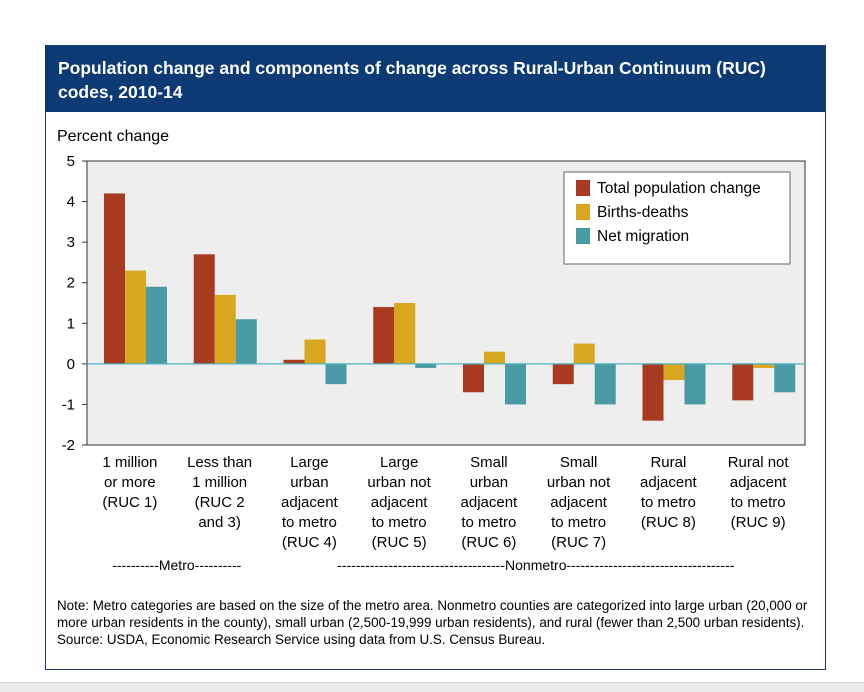  Describe the element at coordinates (668, 462) in the screenshot. I see `category-label: Rural` at that location.